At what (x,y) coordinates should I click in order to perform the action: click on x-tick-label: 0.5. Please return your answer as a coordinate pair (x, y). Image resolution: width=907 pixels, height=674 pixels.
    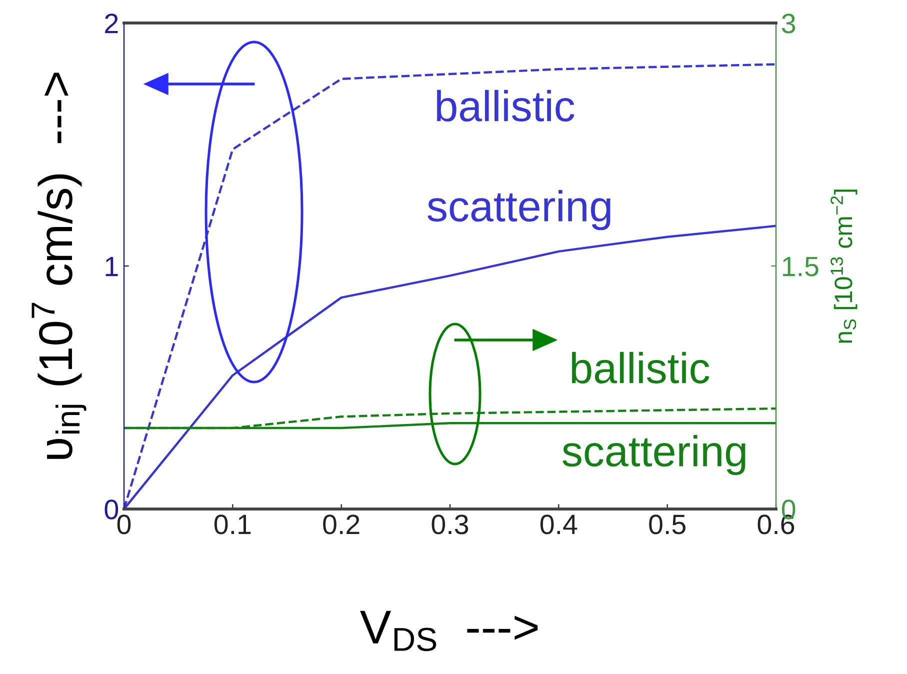
    Looking at the image, I should click on (667, 524).